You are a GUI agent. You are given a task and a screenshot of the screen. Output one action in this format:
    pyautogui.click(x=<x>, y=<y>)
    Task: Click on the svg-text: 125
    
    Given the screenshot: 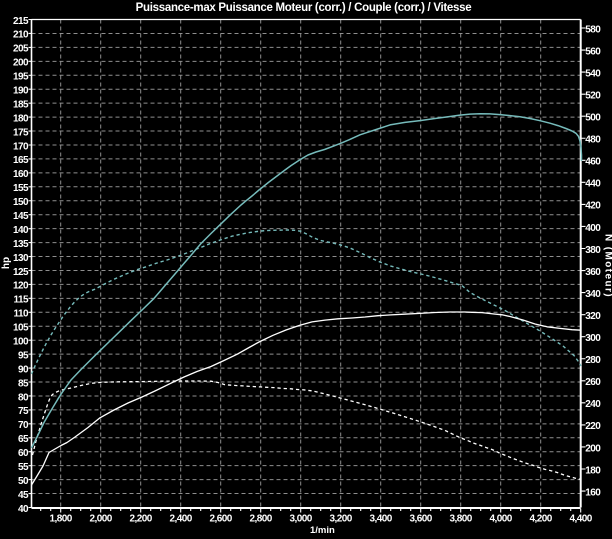 What is the action you would take?
    pyautogui.click(x=21, y=272)
    